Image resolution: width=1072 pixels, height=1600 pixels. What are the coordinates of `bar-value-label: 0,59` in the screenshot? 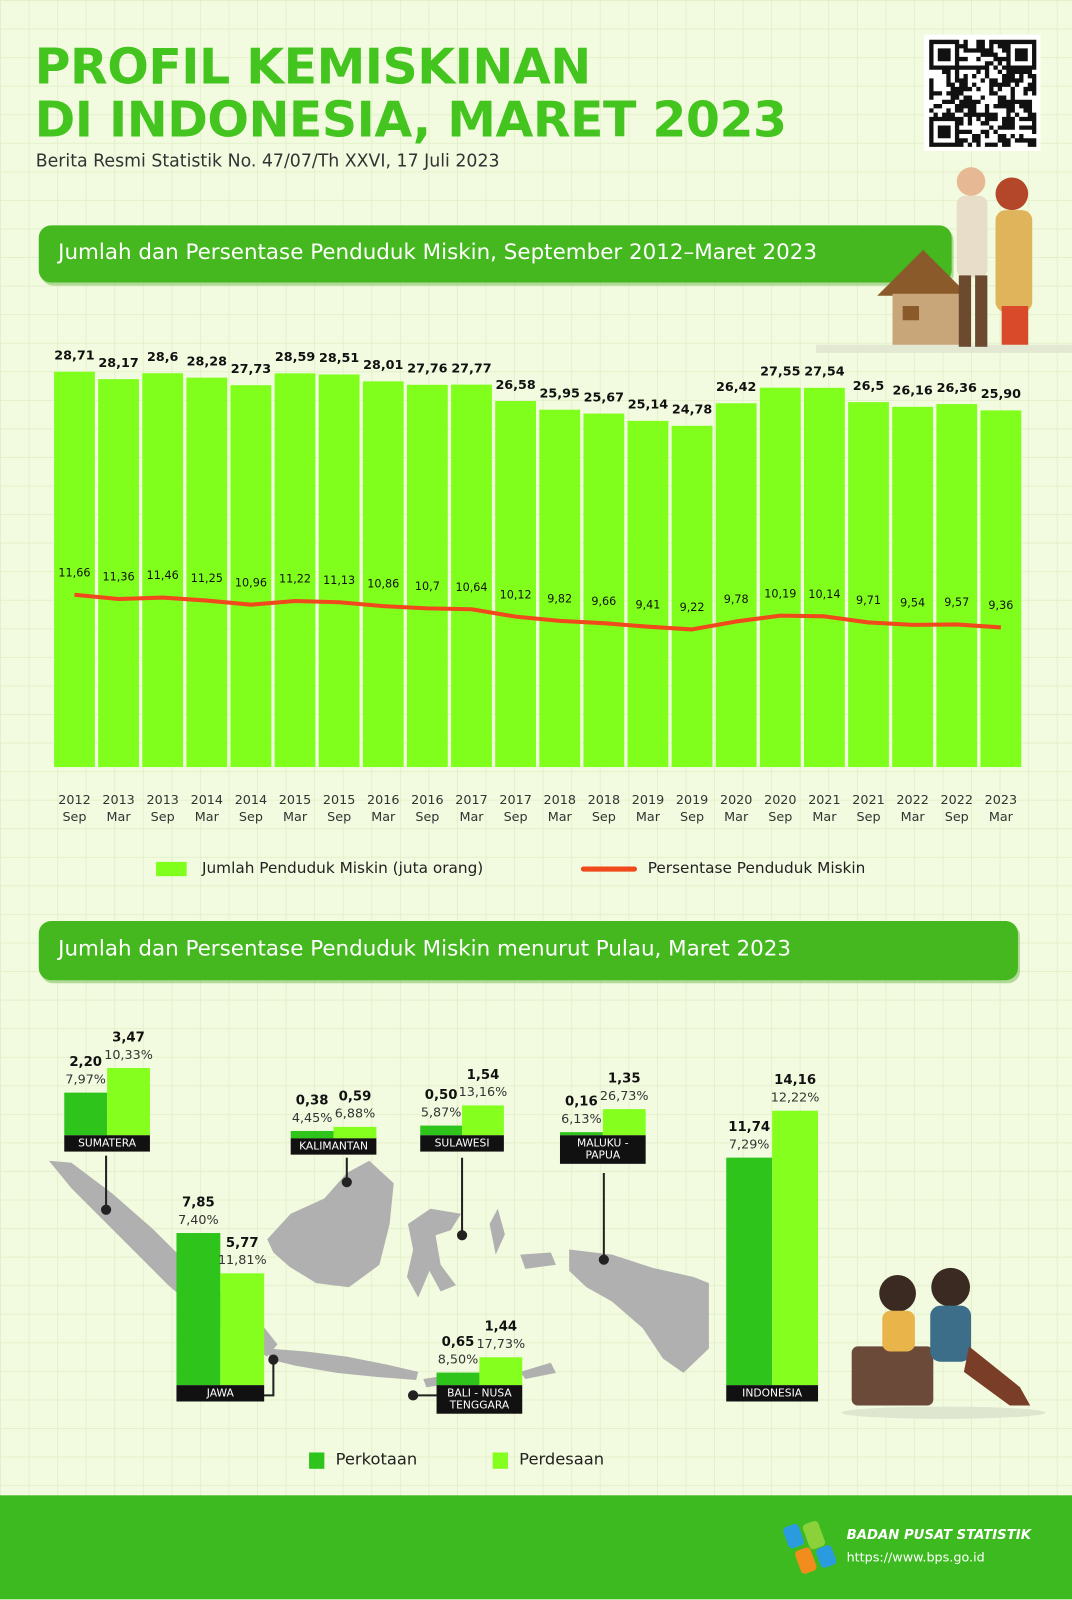 It's located at (355, 1096).